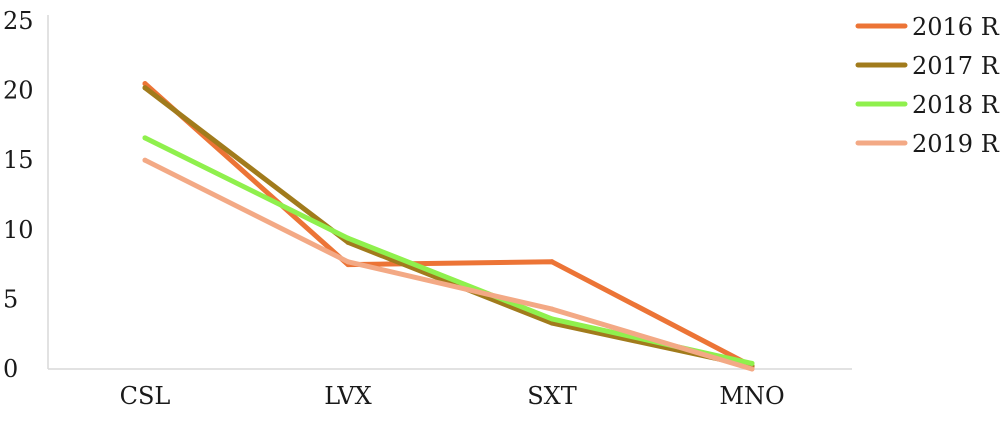 This screenshot has height=429, width=1000. Describe the element at coordinates (10, 299) in the screenshot. I see `y-tick-label: 5` at that location.